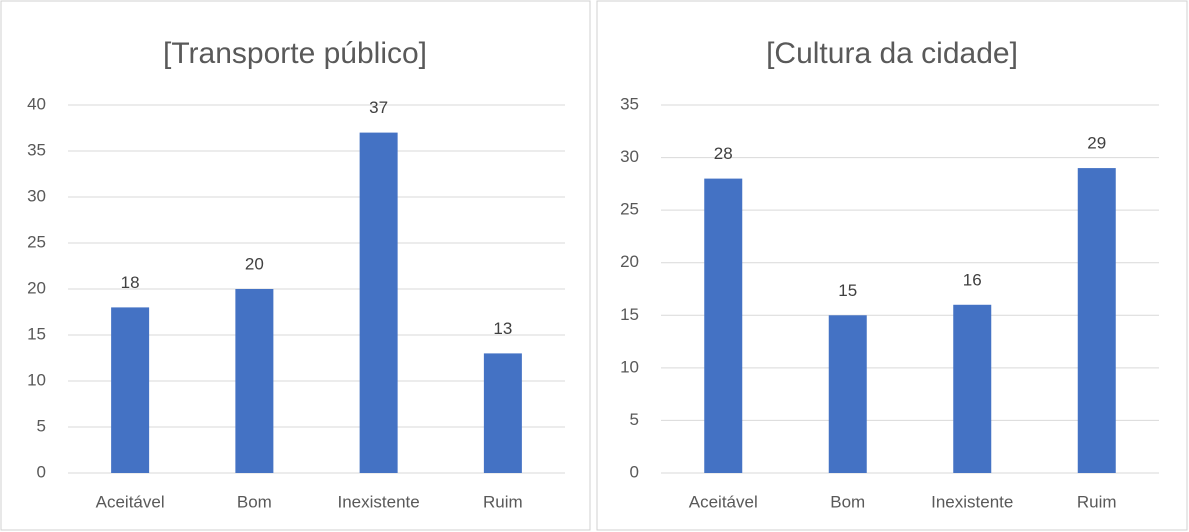 This screenshot has width=1189, height=532. I want to click on chart-title: [Cultura da cidade], so click(892, 53).